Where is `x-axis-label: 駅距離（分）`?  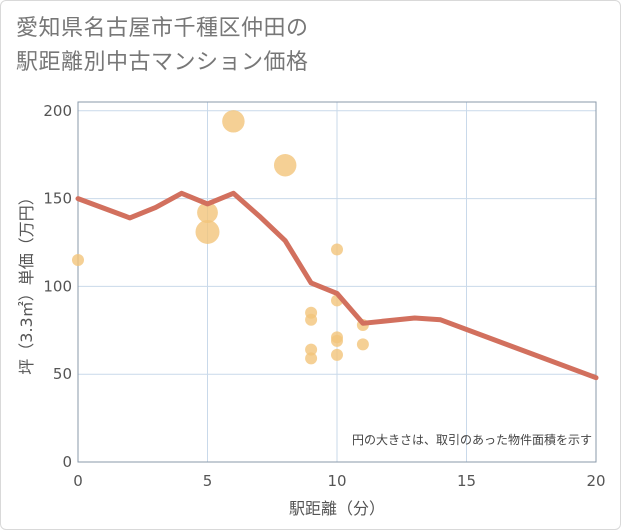
x-axis-label: 駅距離（分） is located at coordinates (337, 508).